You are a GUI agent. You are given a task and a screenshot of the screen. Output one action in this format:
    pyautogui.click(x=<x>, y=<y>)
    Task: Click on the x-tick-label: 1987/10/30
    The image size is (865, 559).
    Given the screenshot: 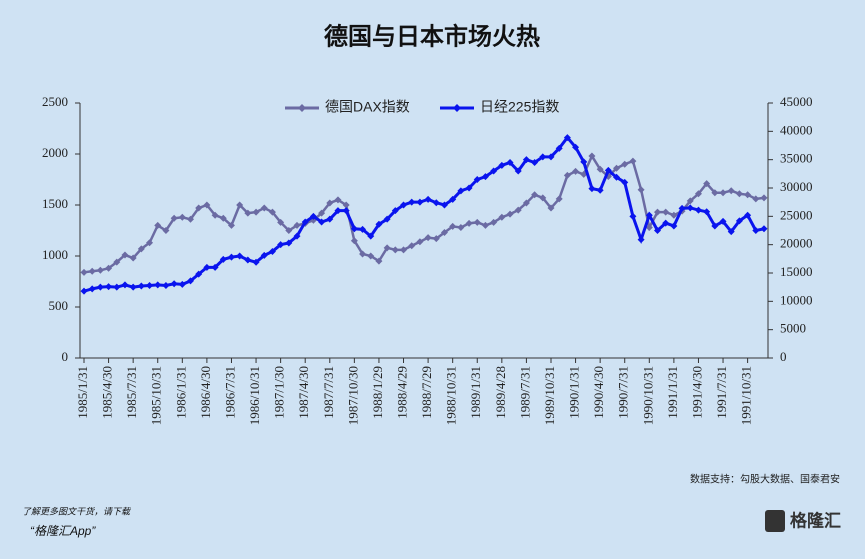 What is the action you would take?
    pyautogui.click(x=352, y=395)
    